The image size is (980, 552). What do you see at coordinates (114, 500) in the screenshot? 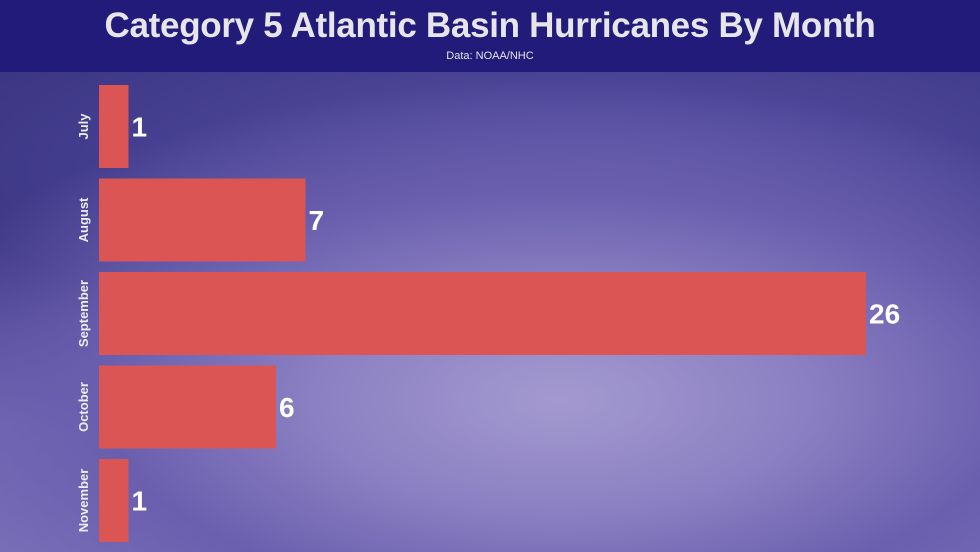
I see `bar-november` at bounding box center [114, 500].